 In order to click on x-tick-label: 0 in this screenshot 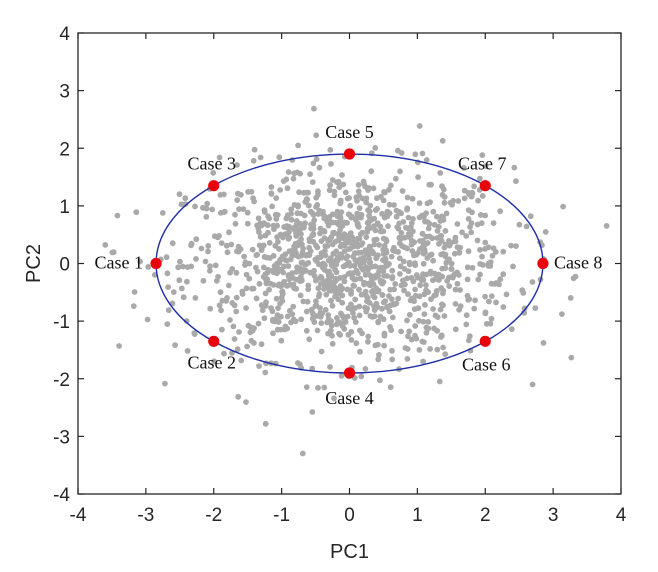, I will do `click(349, 515)`.